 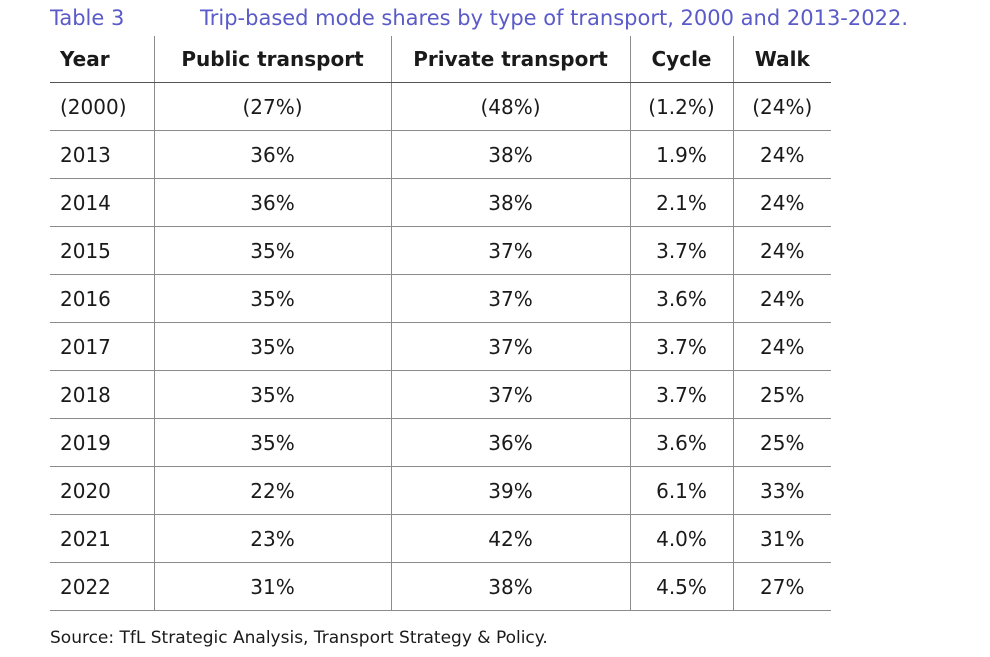 What do you see at coordinates (102, 394) in the screenshot?
I see `cell-year: 2018` at bounding box center [102, 394].